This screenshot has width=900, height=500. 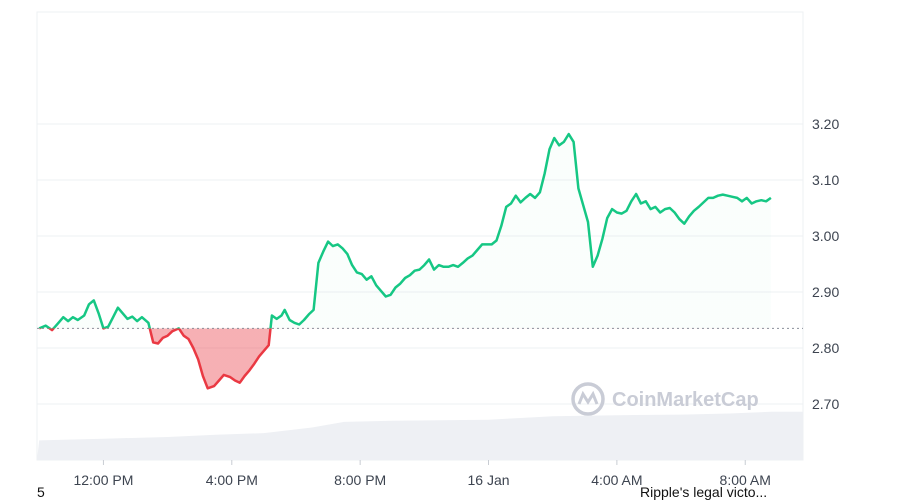 I want to click on y-axis: 3.20 3.10 3.00 2.90 2.80 2.70, so click(x=825, y=264).